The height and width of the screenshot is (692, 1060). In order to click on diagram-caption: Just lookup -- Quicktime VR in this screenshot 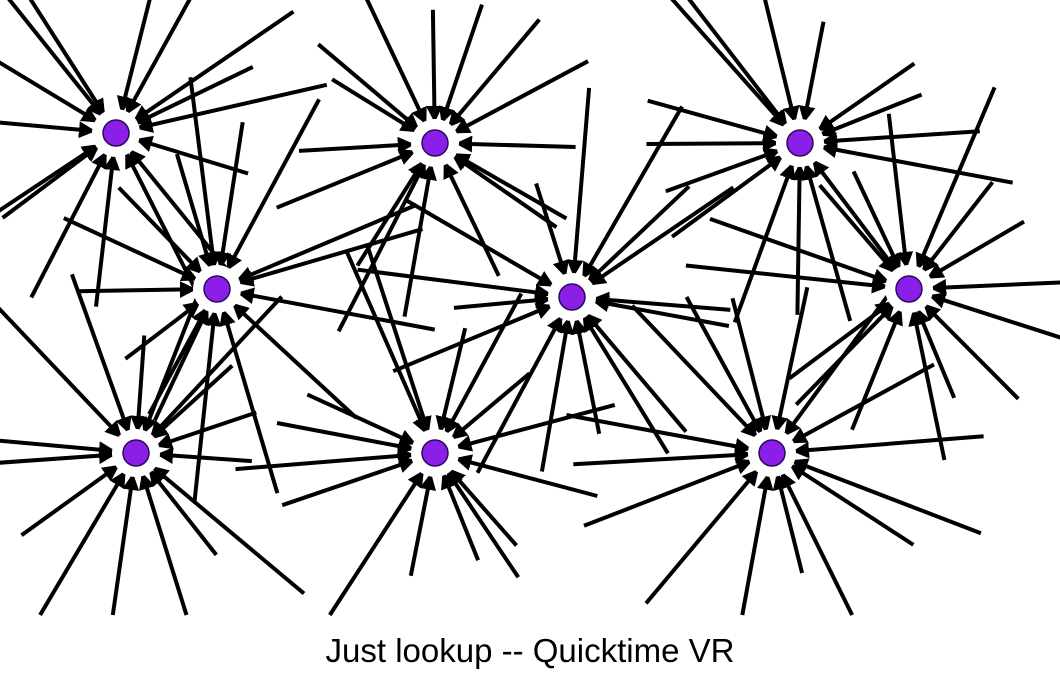, I will do `click(530, 650)`.